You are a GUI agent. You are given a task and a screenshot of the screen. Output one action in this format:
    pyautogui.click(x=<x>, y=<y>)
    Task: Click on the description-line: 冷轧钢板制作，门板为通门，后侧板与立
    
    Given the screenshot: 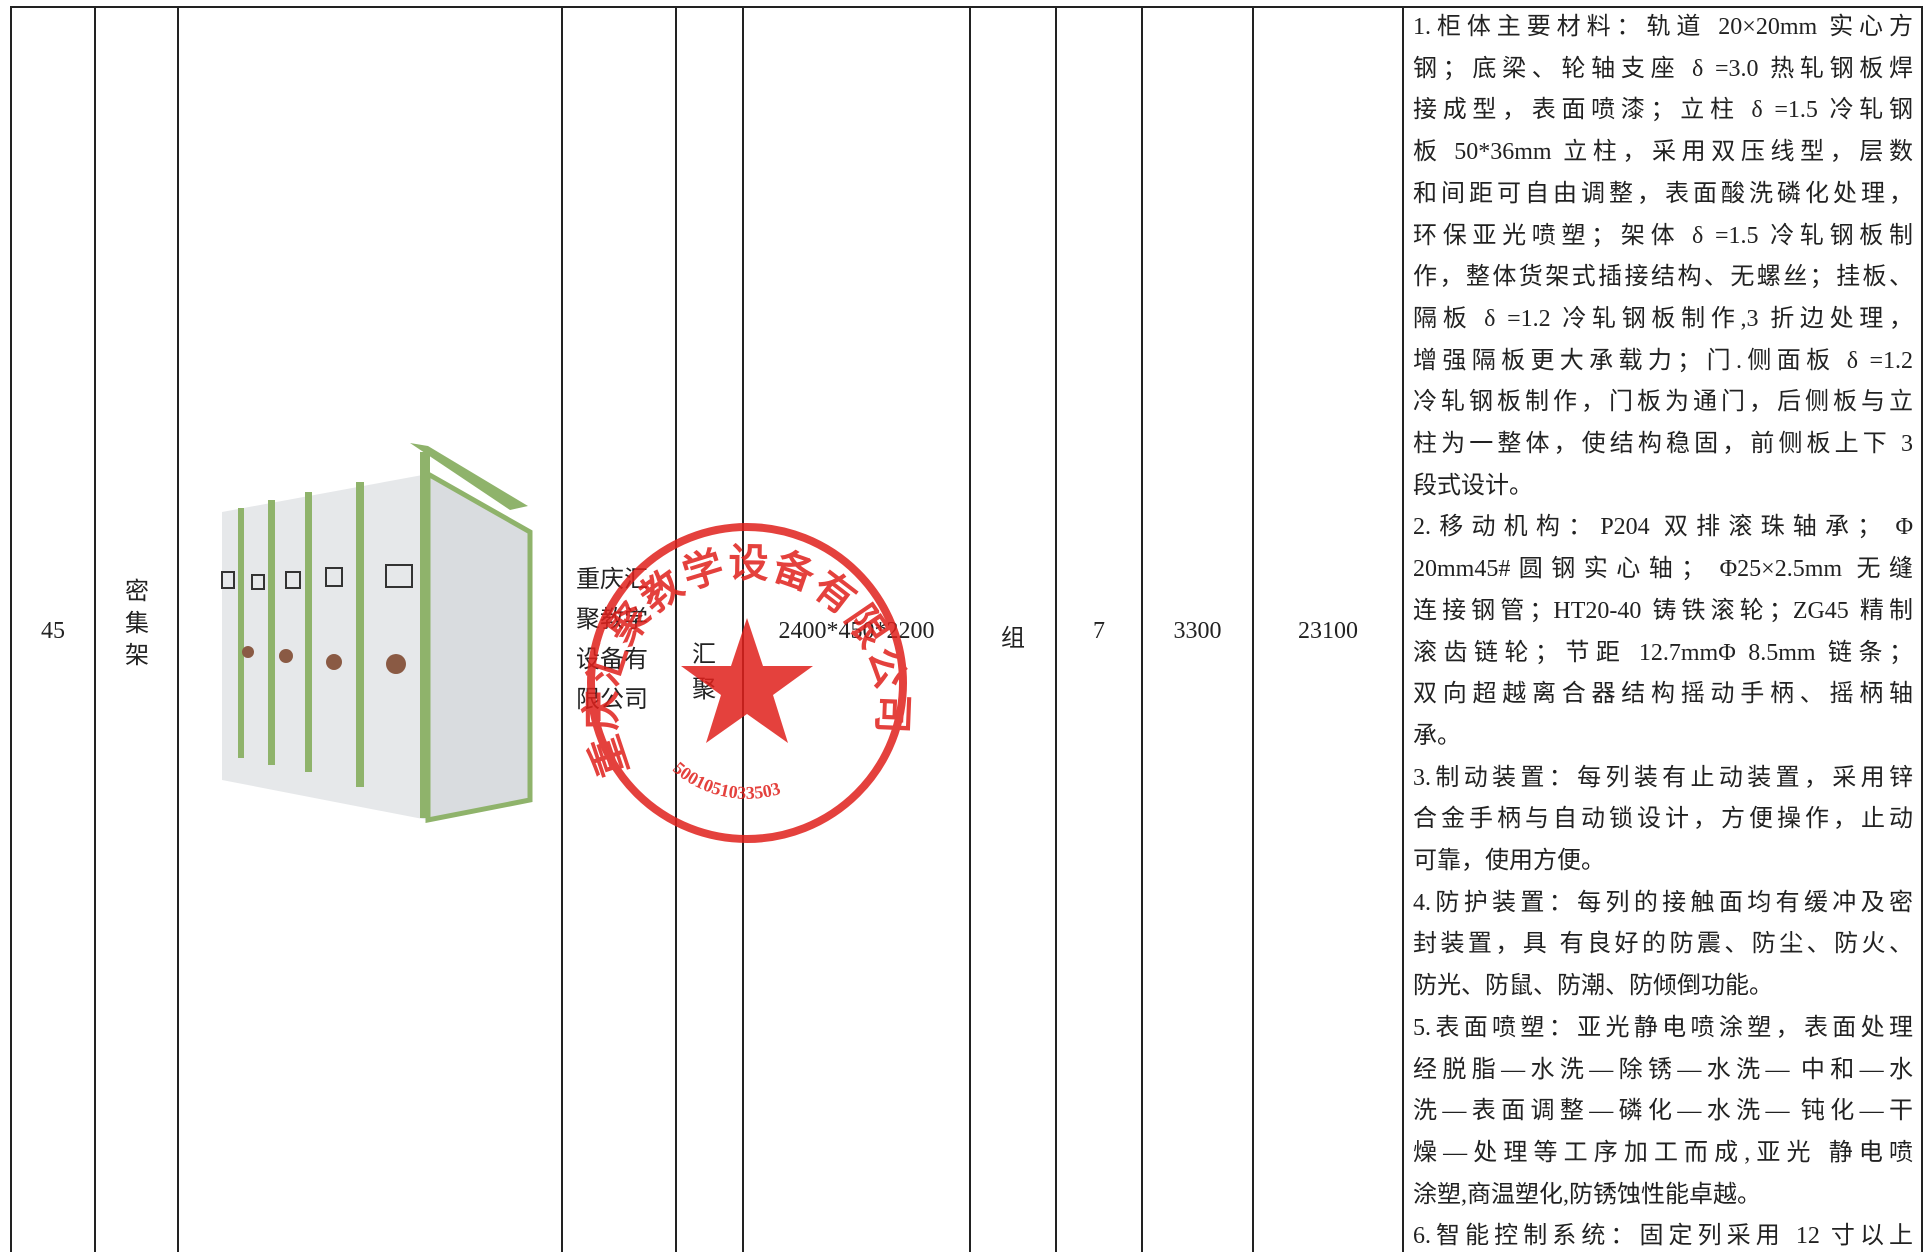 What is the action you would take?
    pyautogui.click(x=1663, y=402)
    